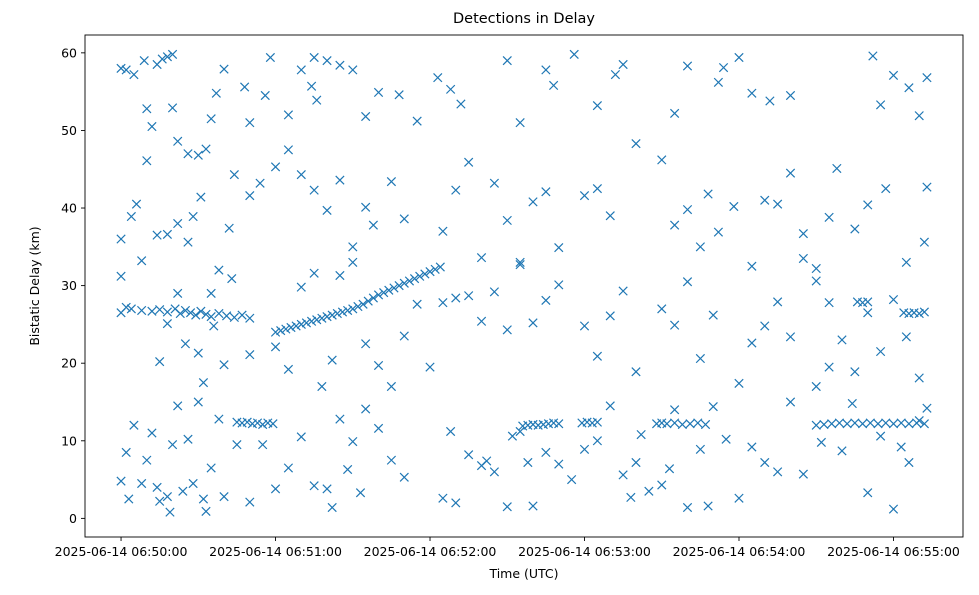 The image size is (979, 595). Describe the element at coordinates (69, 208) in the screenshot. I see `y-tick-label: 40` at that location.